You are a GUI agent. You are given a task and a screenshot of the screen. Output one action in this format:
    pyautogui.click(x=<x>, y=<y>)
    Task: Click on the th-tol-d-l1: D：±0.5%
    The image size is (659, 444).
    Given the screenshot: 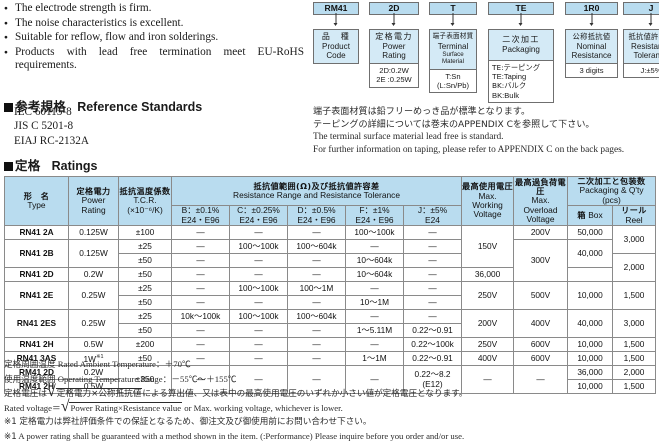 What is the action you would take?
    pyautogui.click(x=316, y=210)
    